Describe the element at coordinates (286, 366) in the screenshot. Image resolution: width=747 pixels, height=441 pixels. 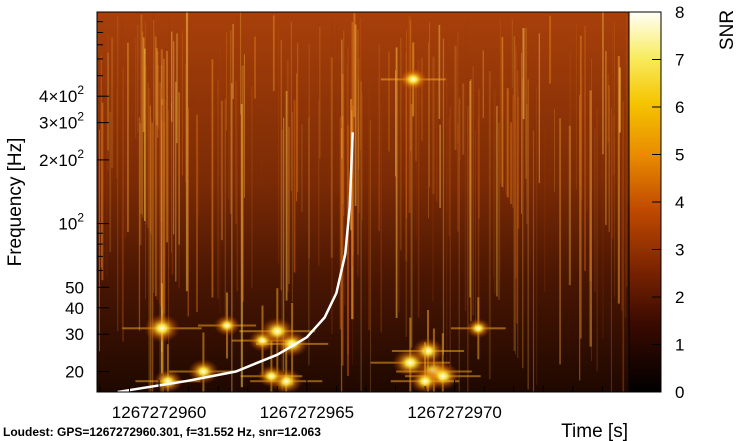
I see `hotspot-flare` at that location.